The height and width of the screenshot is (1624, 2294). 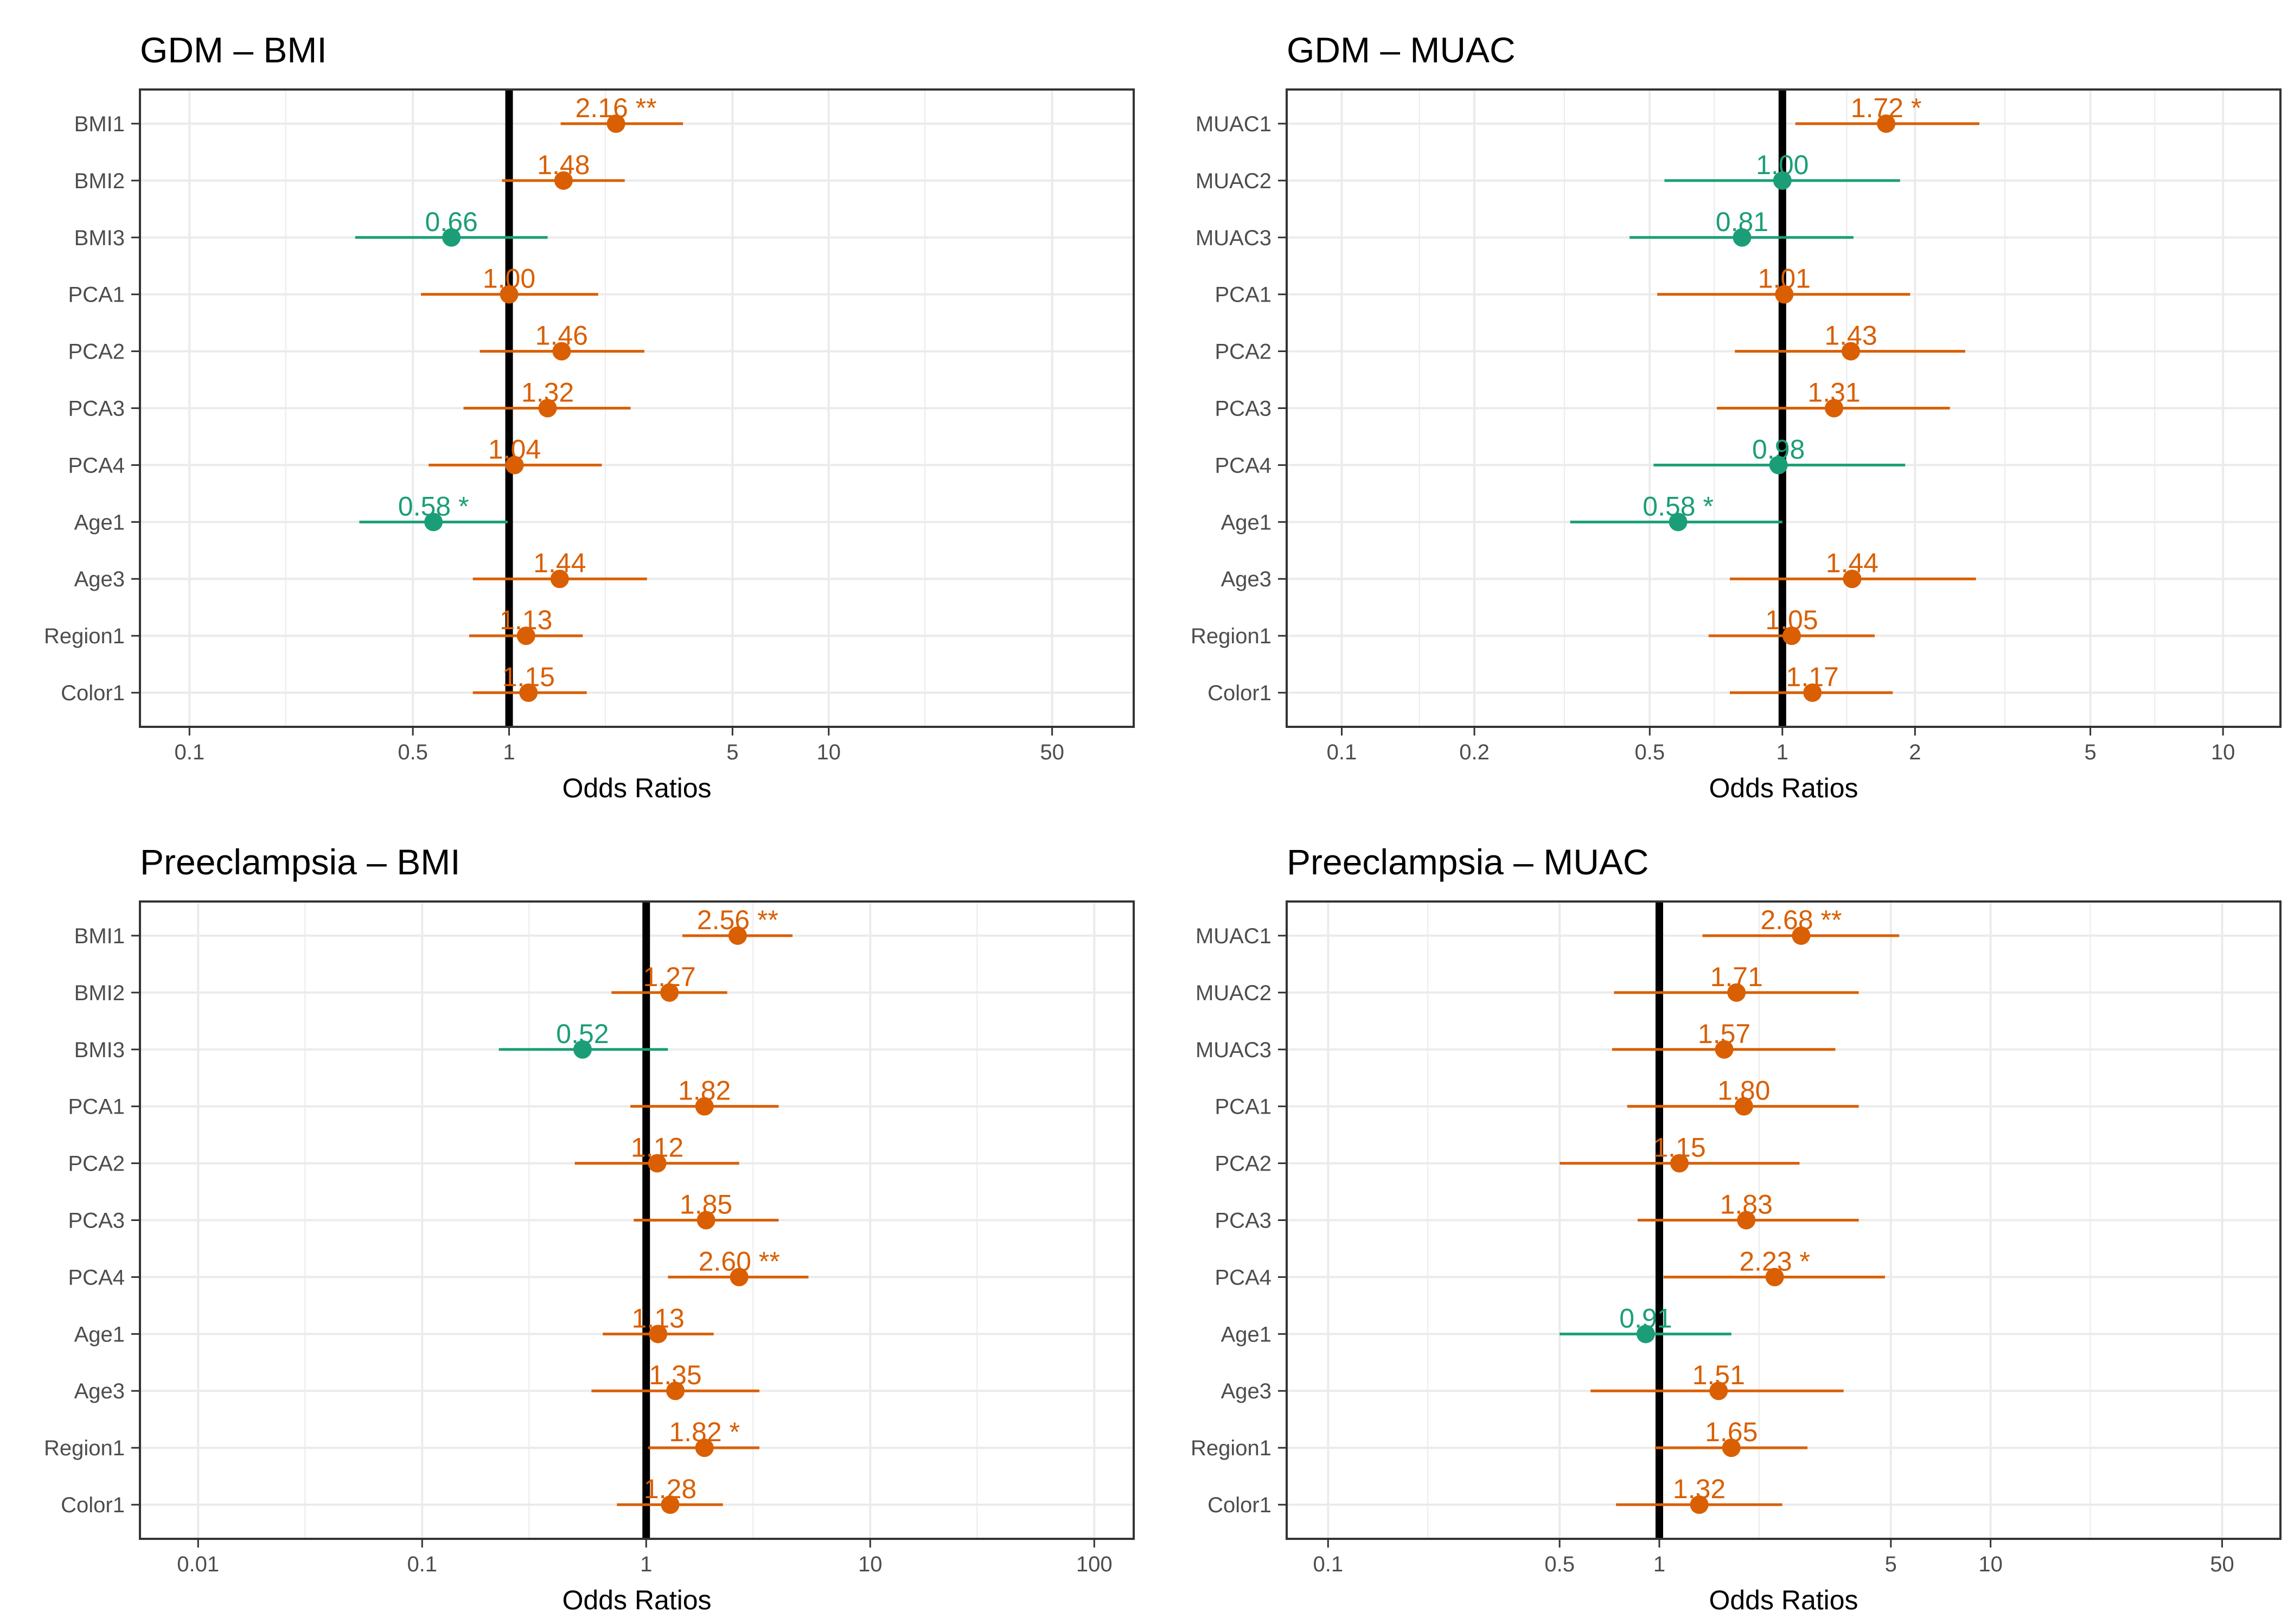 What do you see at coordinates (706, 1205) in the screenshot?
I see `data-label-pca3: 1.85` at bounding box center [706, 1205].